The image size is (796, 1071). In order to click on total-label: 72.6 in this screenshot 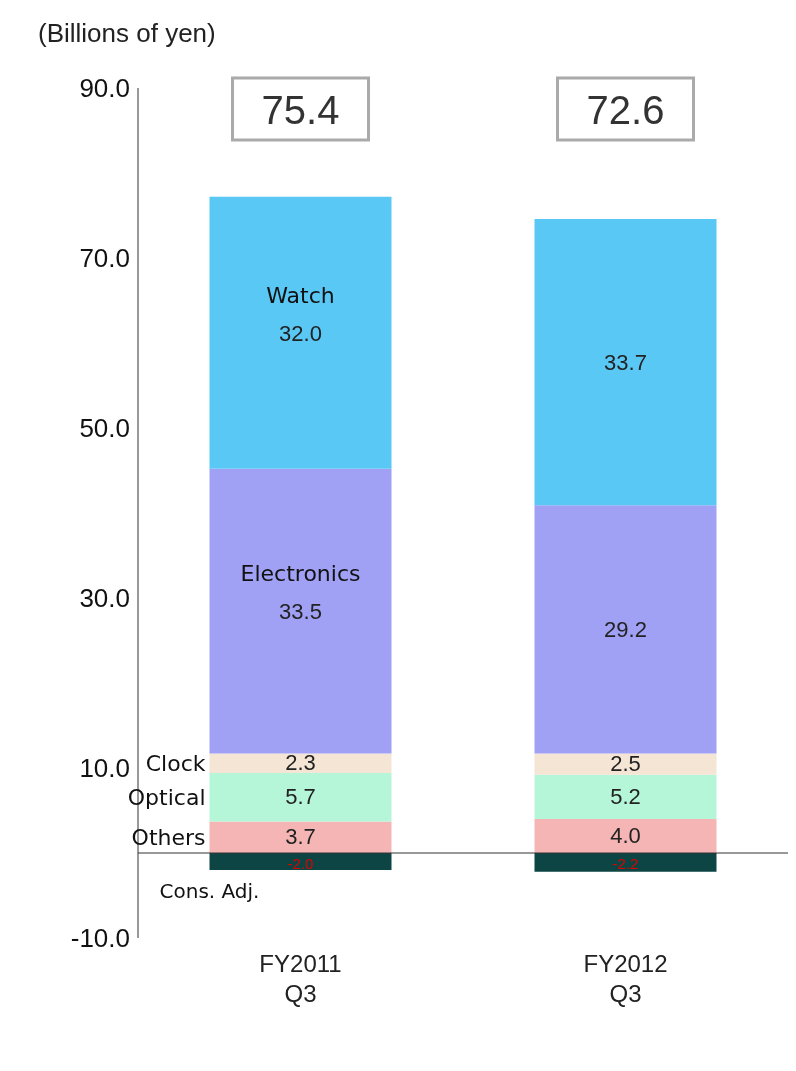, I will do `click(625, 110)`.